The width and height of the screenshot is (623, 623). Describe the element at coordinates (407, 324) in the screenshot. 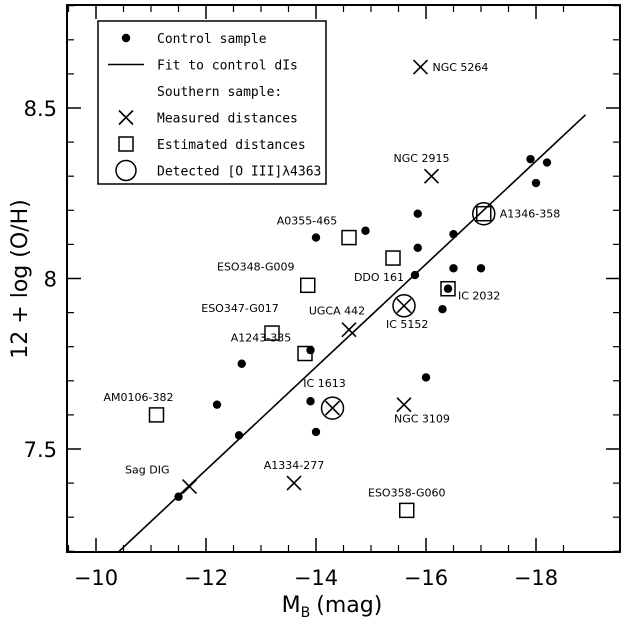

I see `point-label: IC 5152` at that location.